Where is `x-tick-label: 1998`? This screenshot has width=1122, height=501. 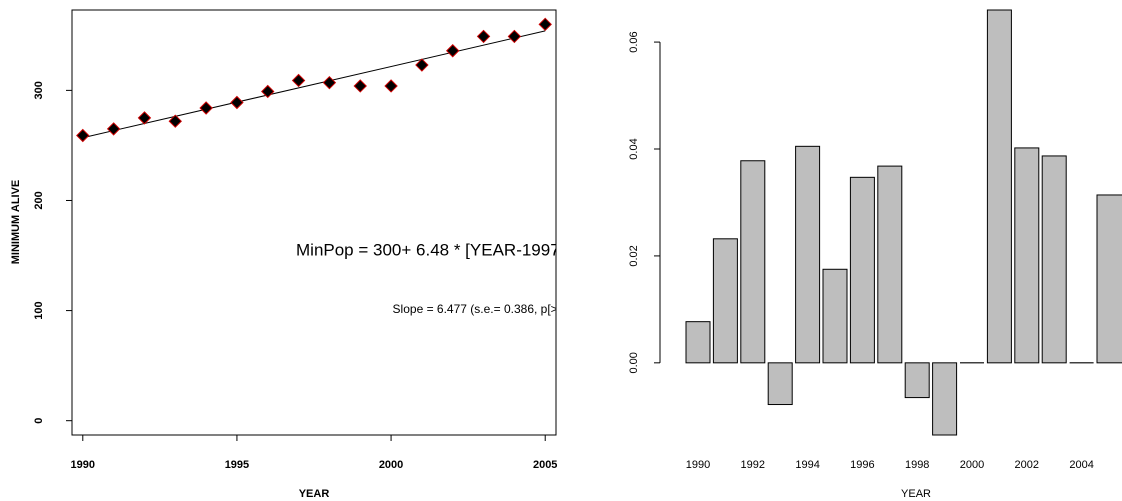 x-tick-label: 1998 is located at coordinates (917, 465).